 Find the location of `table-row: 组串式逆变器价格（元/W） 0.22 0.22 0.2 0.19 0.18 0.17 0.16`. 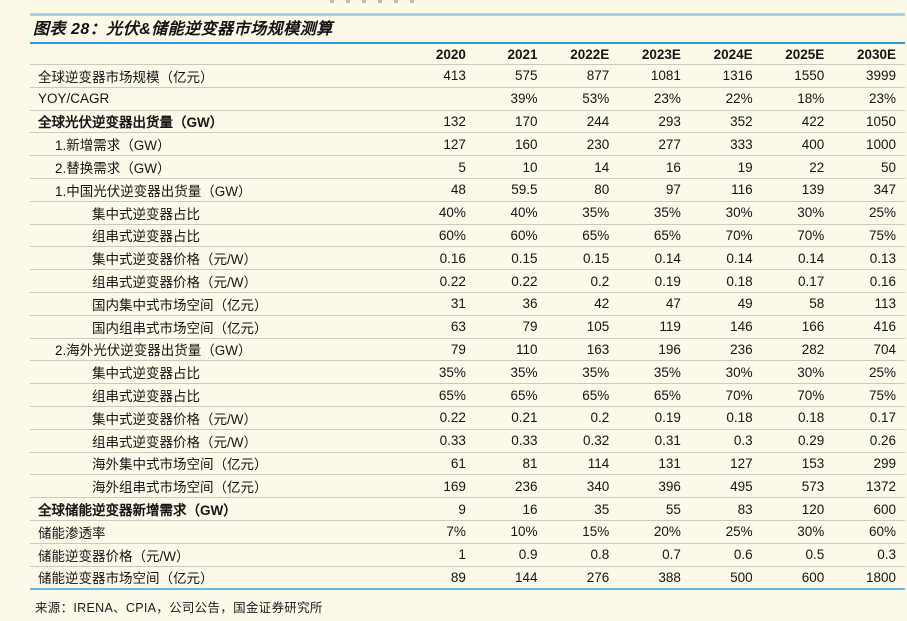

table-row: 组串式逆变器价格（元/W） 0.22 0.22 0.2 0.19 0.18 0.17 0.16 is located at coordinates (467, 281).